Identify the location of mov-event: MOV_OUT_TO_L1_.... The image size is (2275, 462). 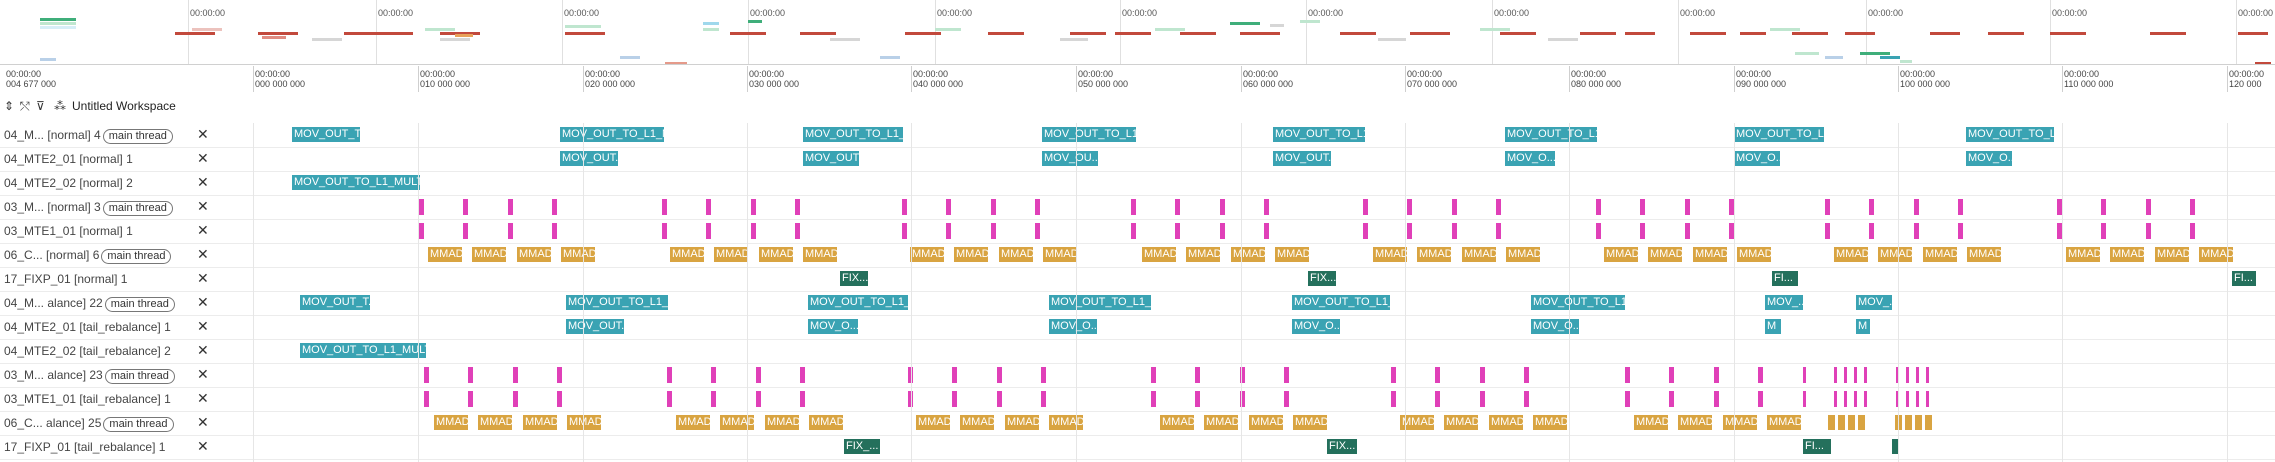
(1578, 302).